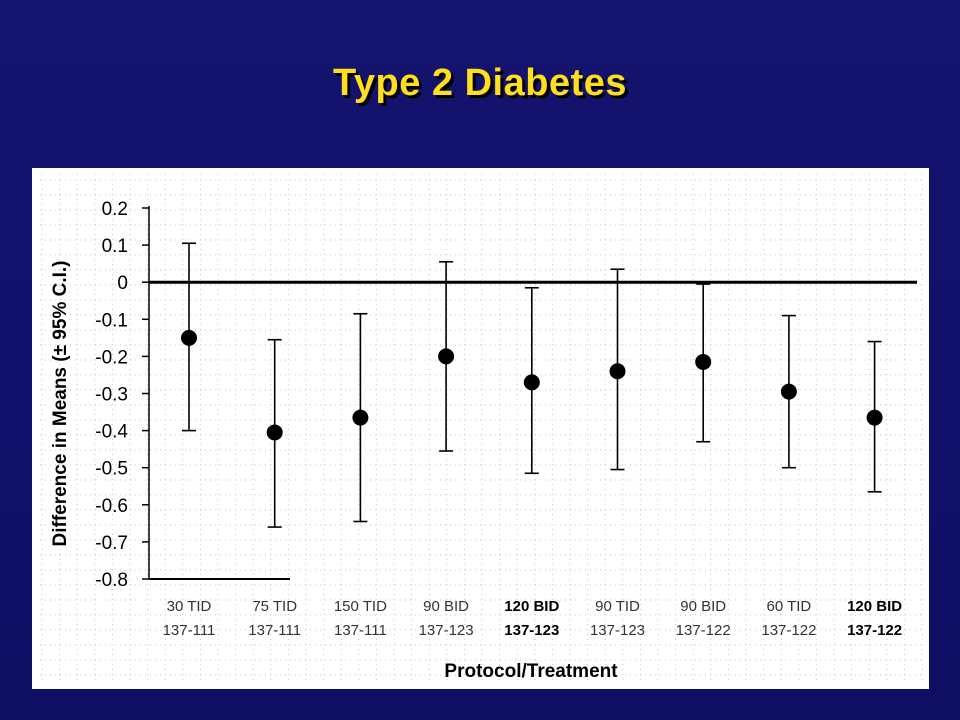  I want to click on y-tick-label: 0.2, so click(115, 209).